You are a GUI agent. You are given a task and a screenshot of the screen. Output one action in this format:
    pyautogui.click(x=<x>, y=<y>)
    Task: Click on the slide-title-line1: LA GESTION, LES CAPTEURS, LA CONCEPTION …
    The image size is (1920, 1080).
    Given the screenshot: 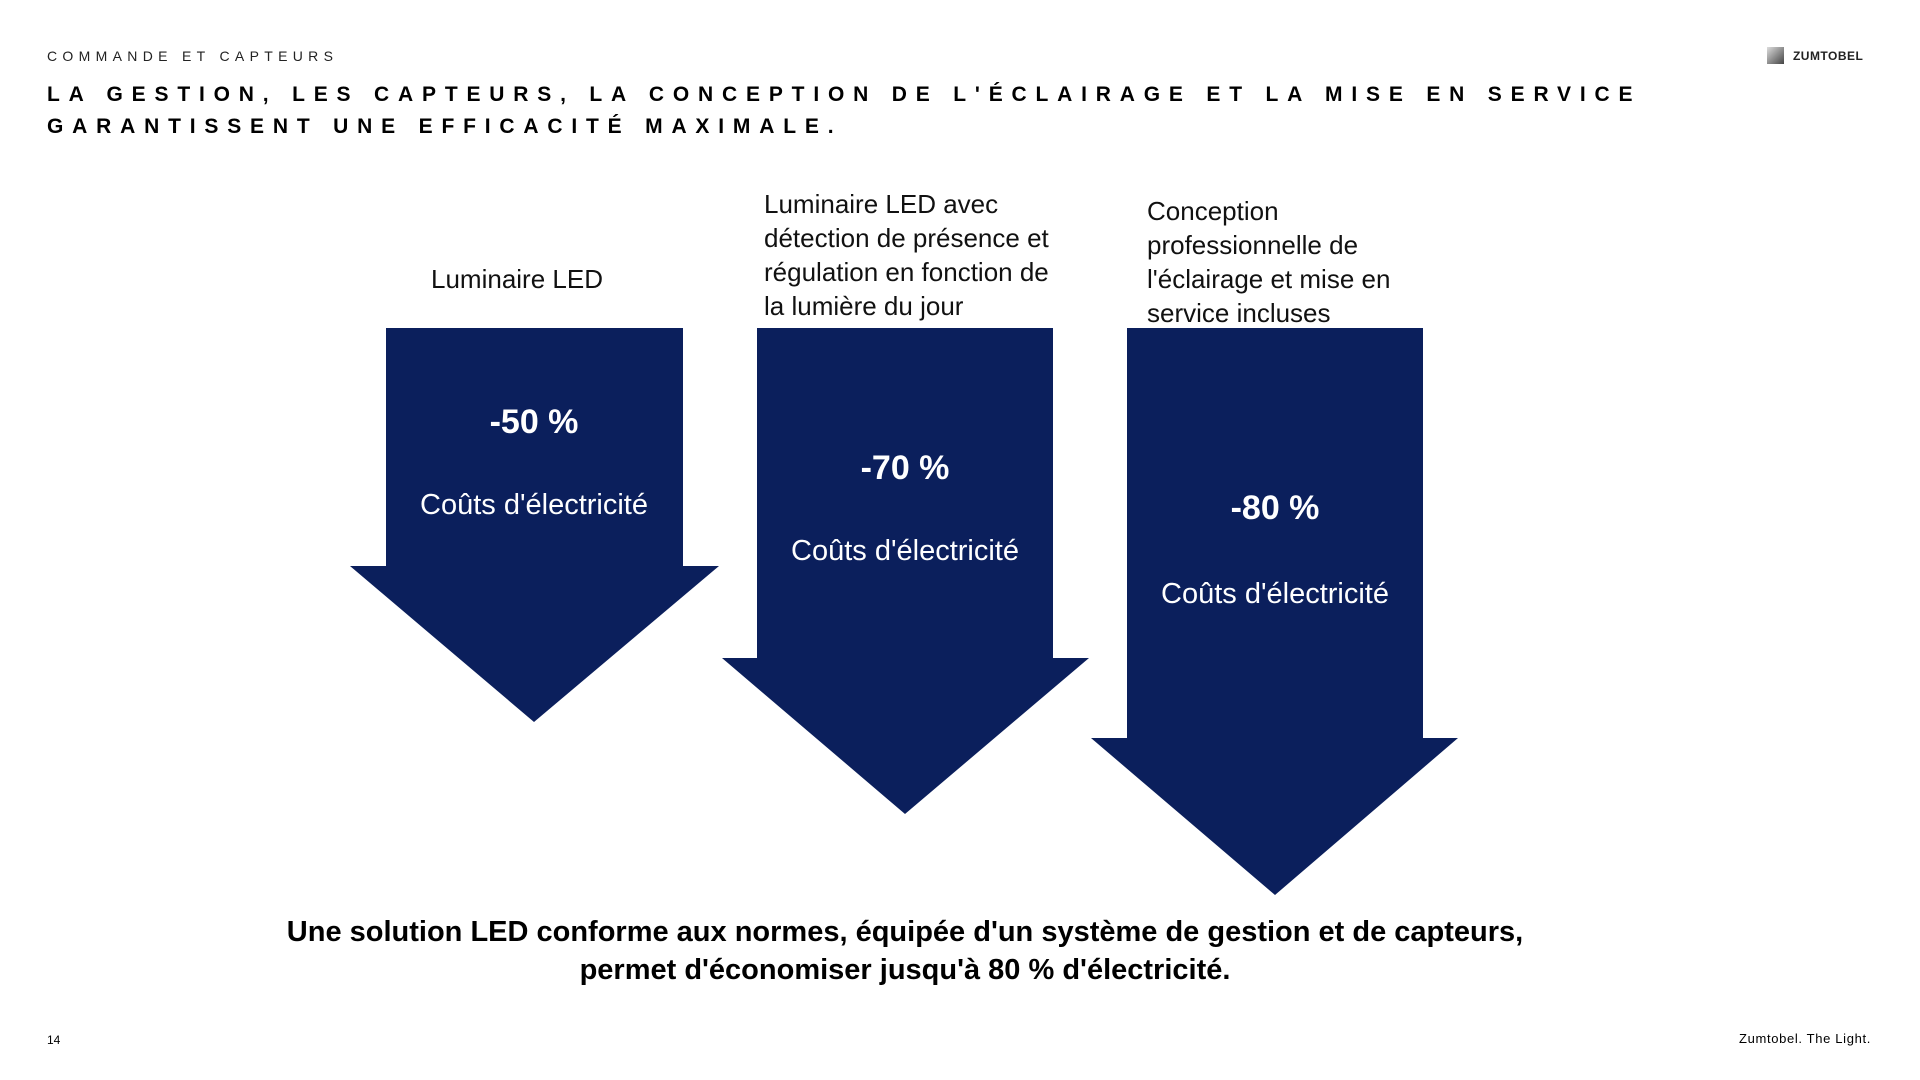 What is the action you would take?
    pyautogui.click(x=844, y=94)
    